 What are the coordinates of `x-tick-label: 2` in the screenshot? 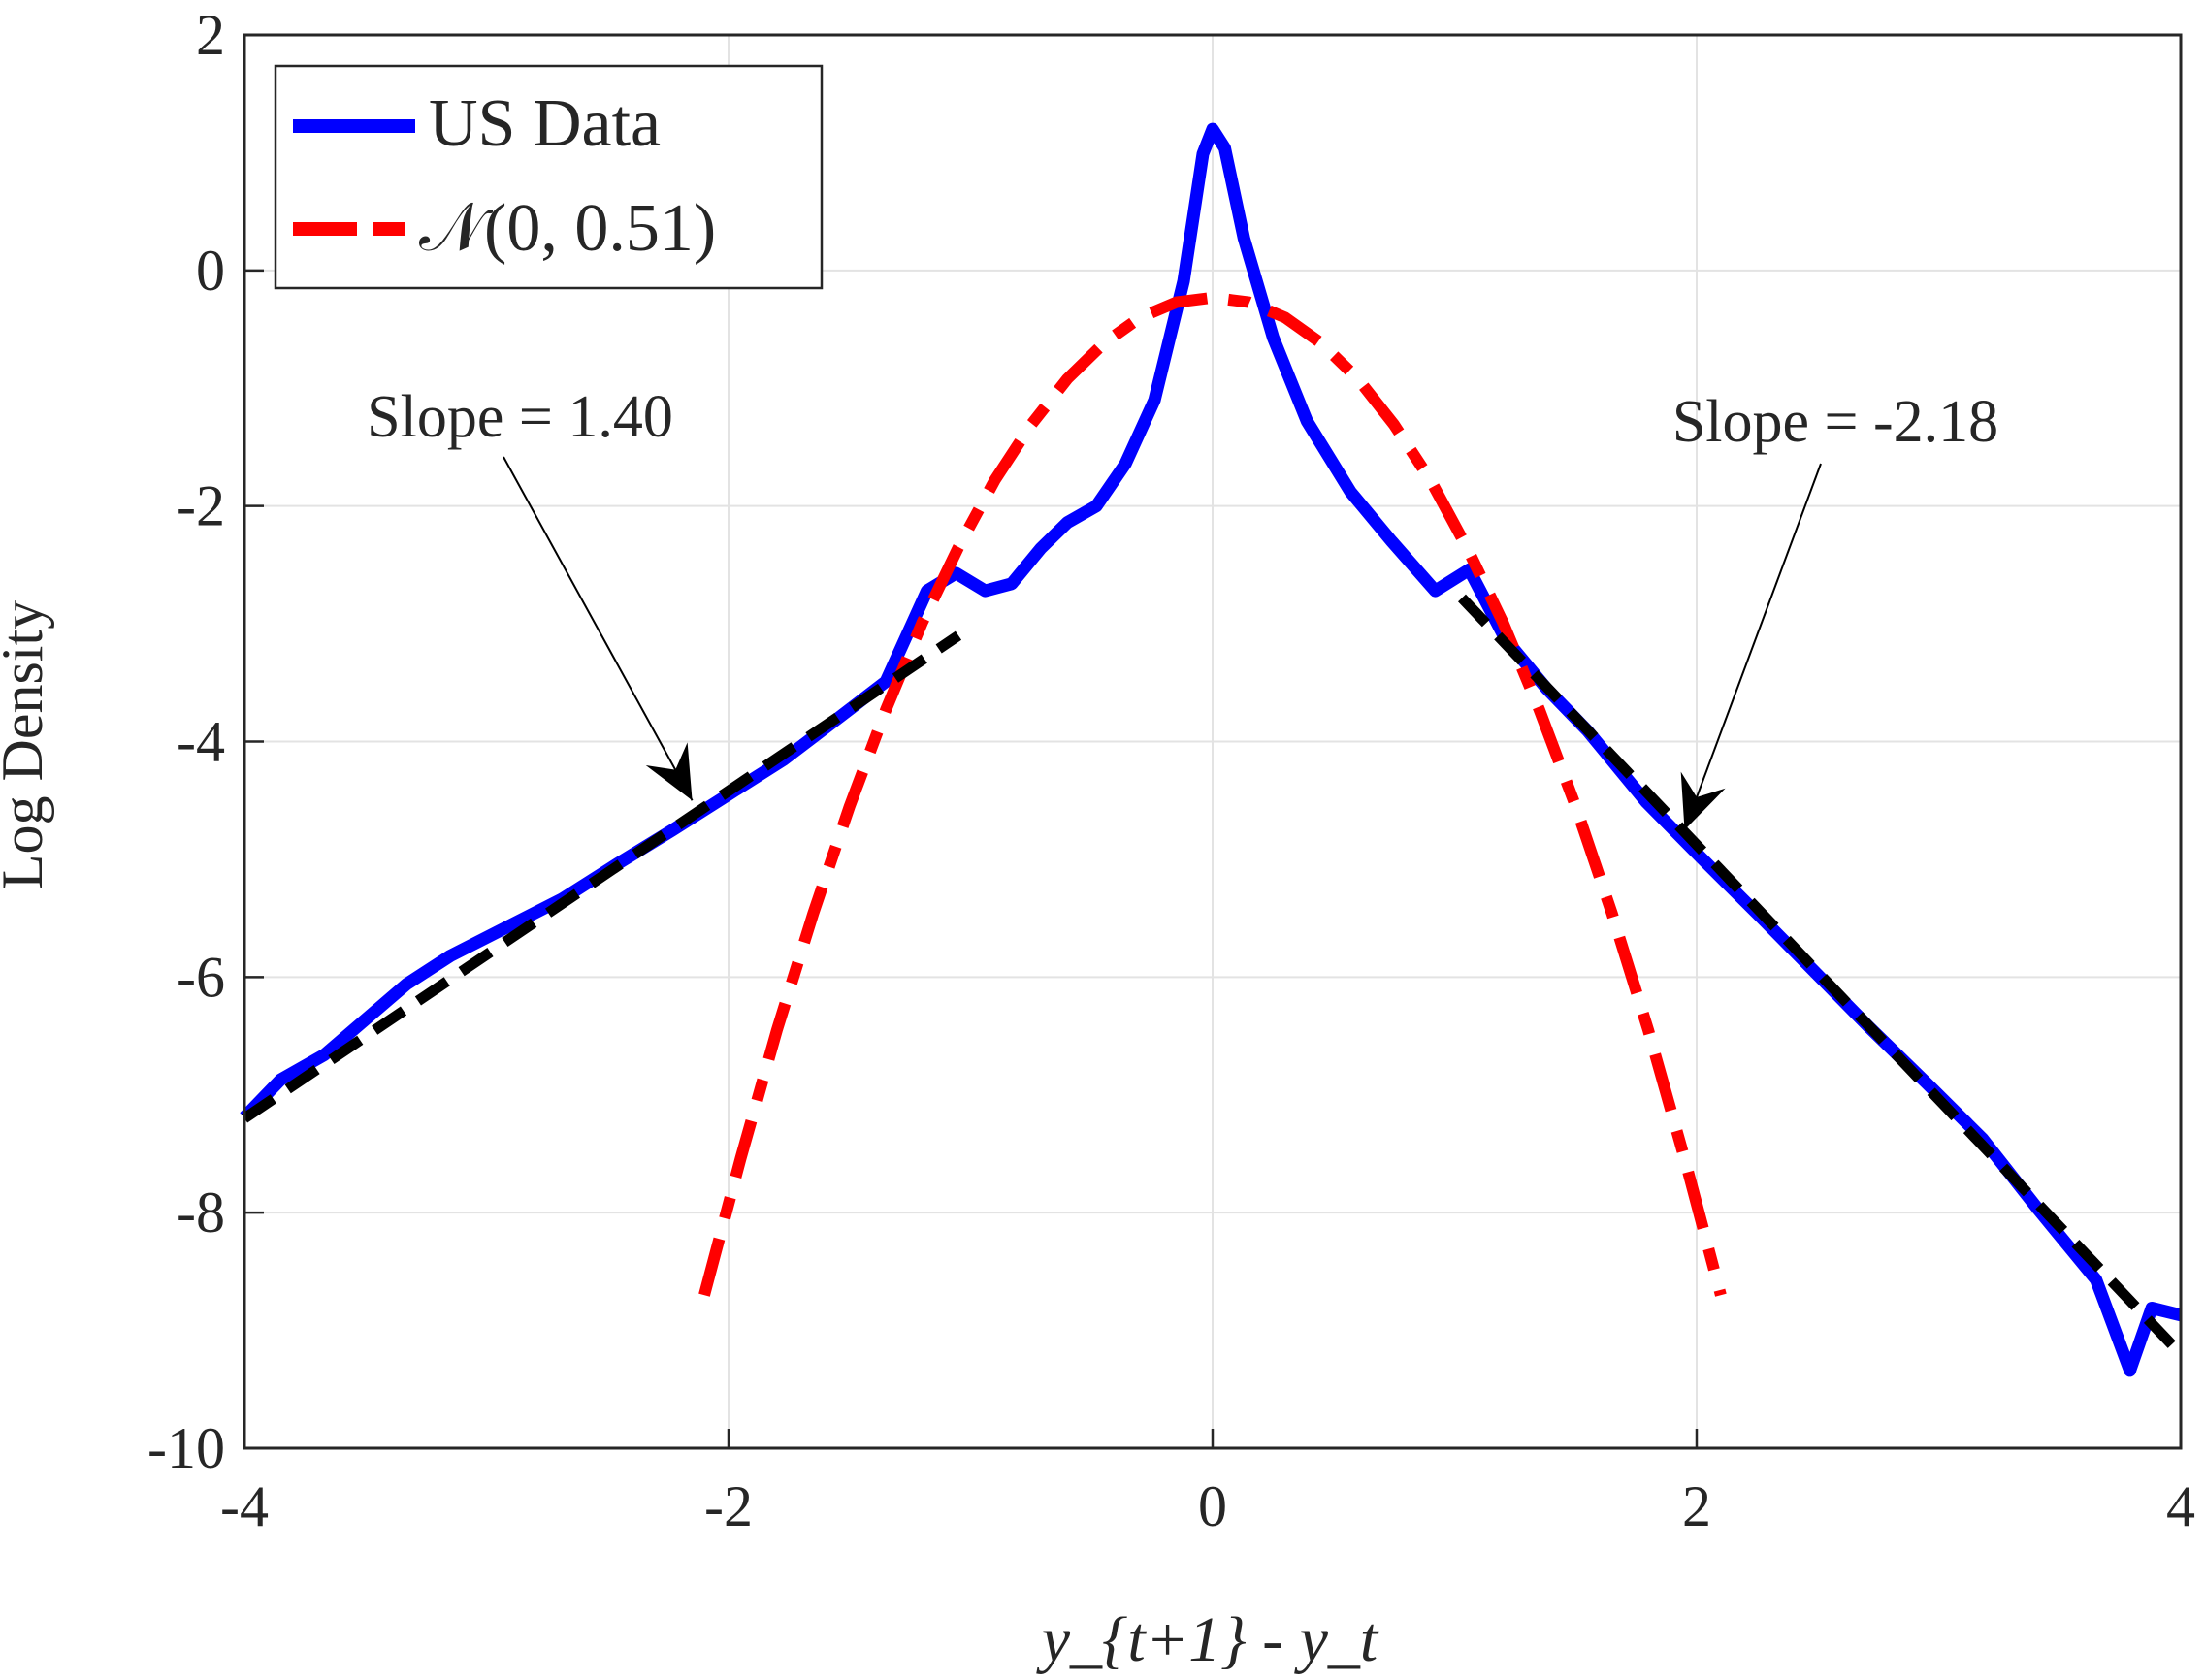 It's located at (1697, 1506).